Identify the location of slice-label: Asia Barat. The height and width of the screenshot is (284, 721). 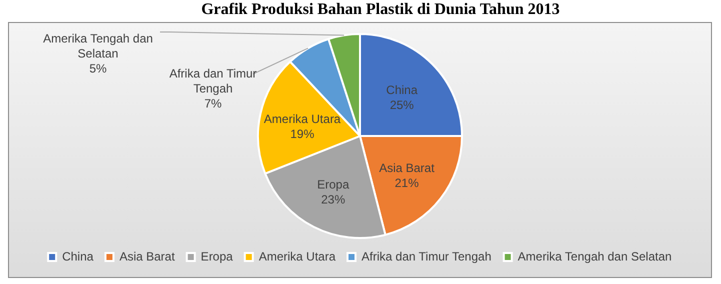
(407, 168).